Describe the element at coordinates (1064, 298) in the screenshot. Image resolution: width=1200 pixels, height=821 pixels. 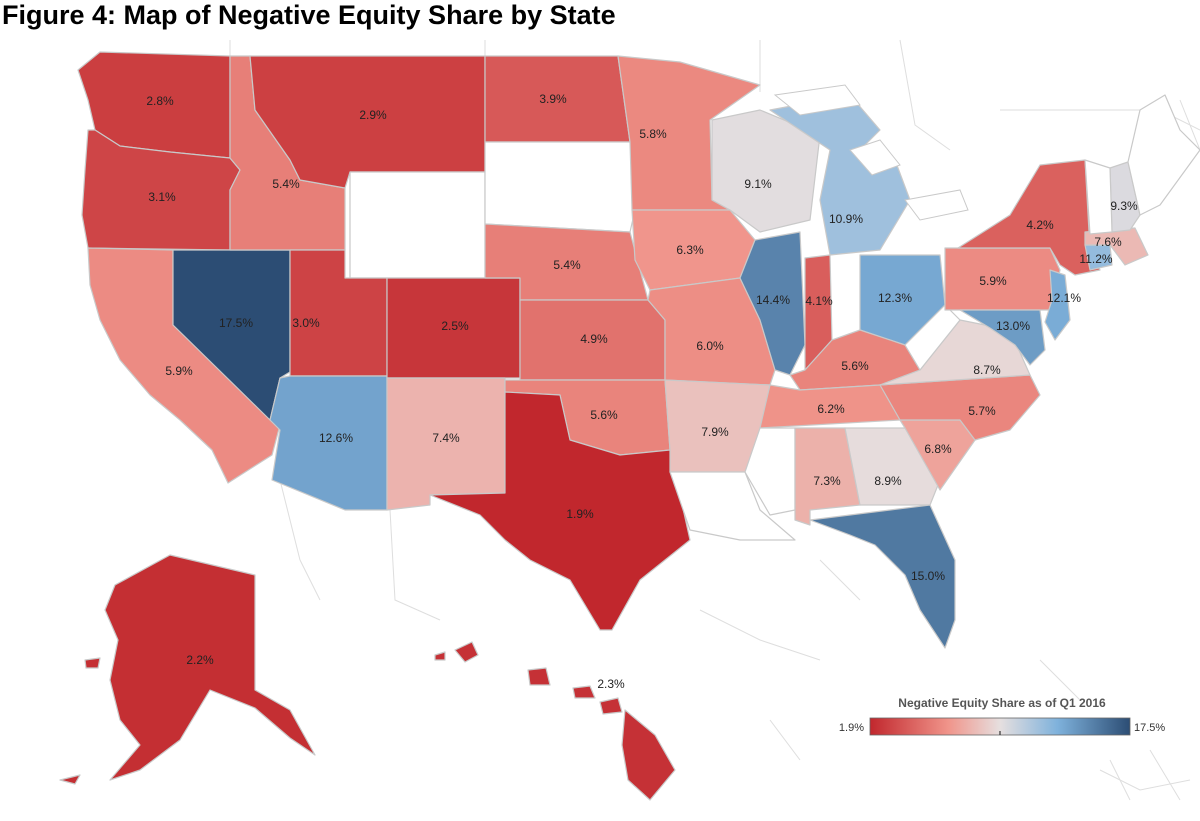
I see `state-label-nj: 12.1%` at that location.